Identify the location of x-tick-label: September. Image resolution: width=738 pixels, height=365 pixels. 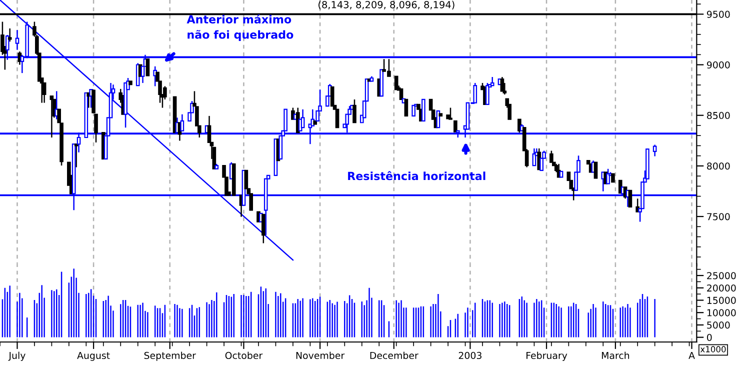
(170, 356).